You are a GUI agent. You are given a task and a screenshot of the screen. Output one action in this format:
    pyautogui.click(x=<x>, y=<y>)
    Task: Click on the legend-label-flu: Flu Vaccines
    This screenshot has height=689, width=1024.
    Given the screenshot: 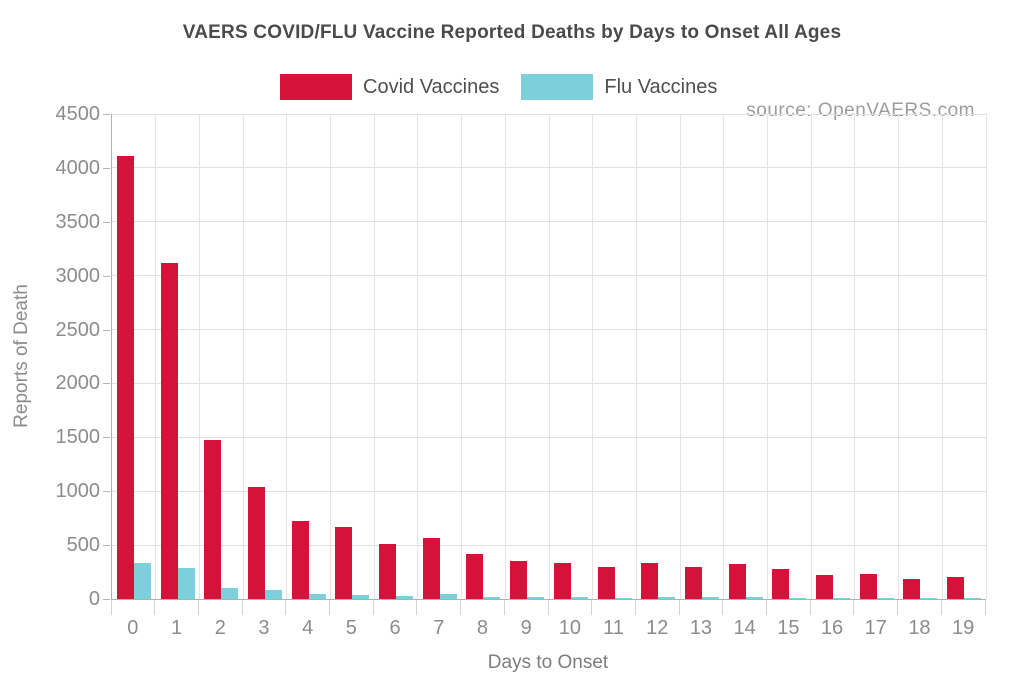 What is the action you would take?
    pyautogui.click(x=661, y=86)
    